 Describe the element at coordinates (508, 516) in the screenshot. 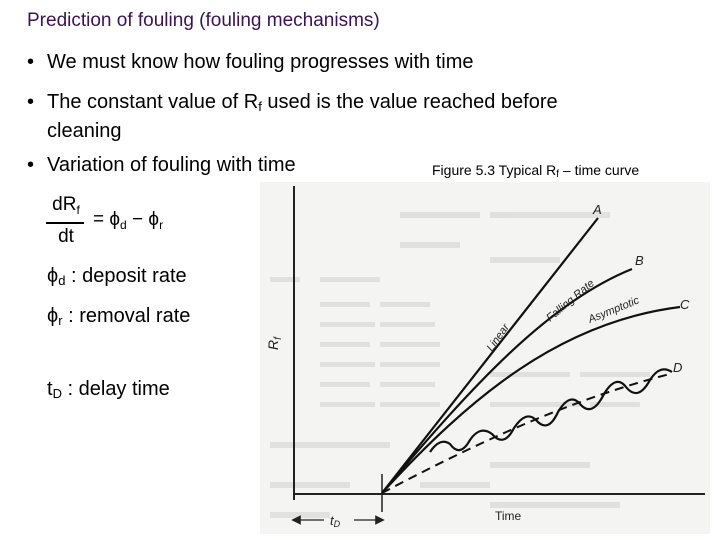

I see `x-axis-label: Time` at that location.